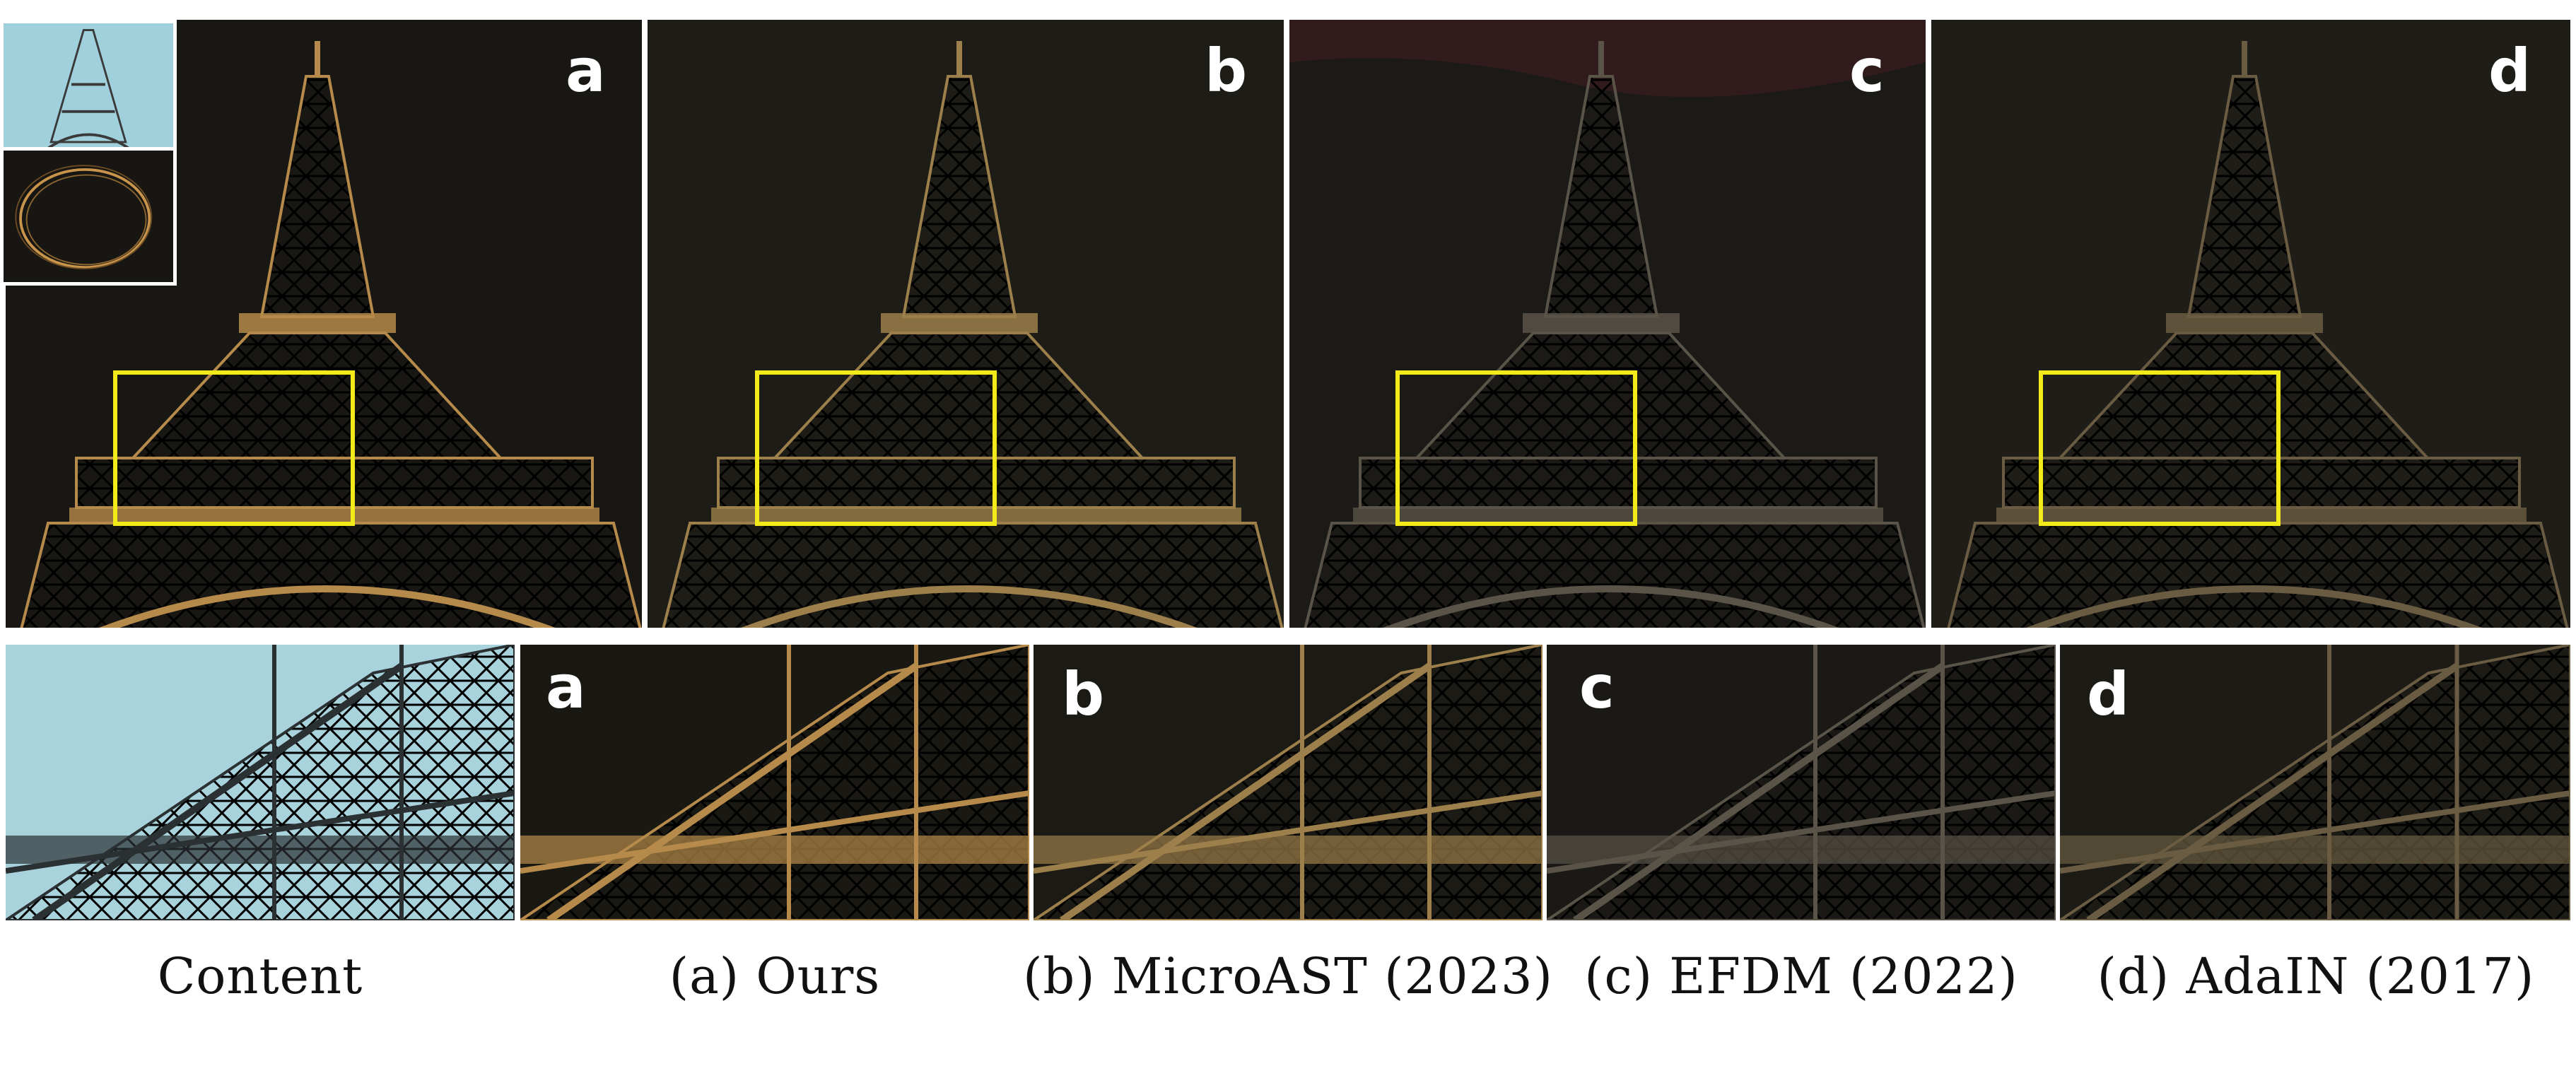 The image size is (2576, 1066). I want to click on caption-ours: (a) Ours, so click(775, 976).